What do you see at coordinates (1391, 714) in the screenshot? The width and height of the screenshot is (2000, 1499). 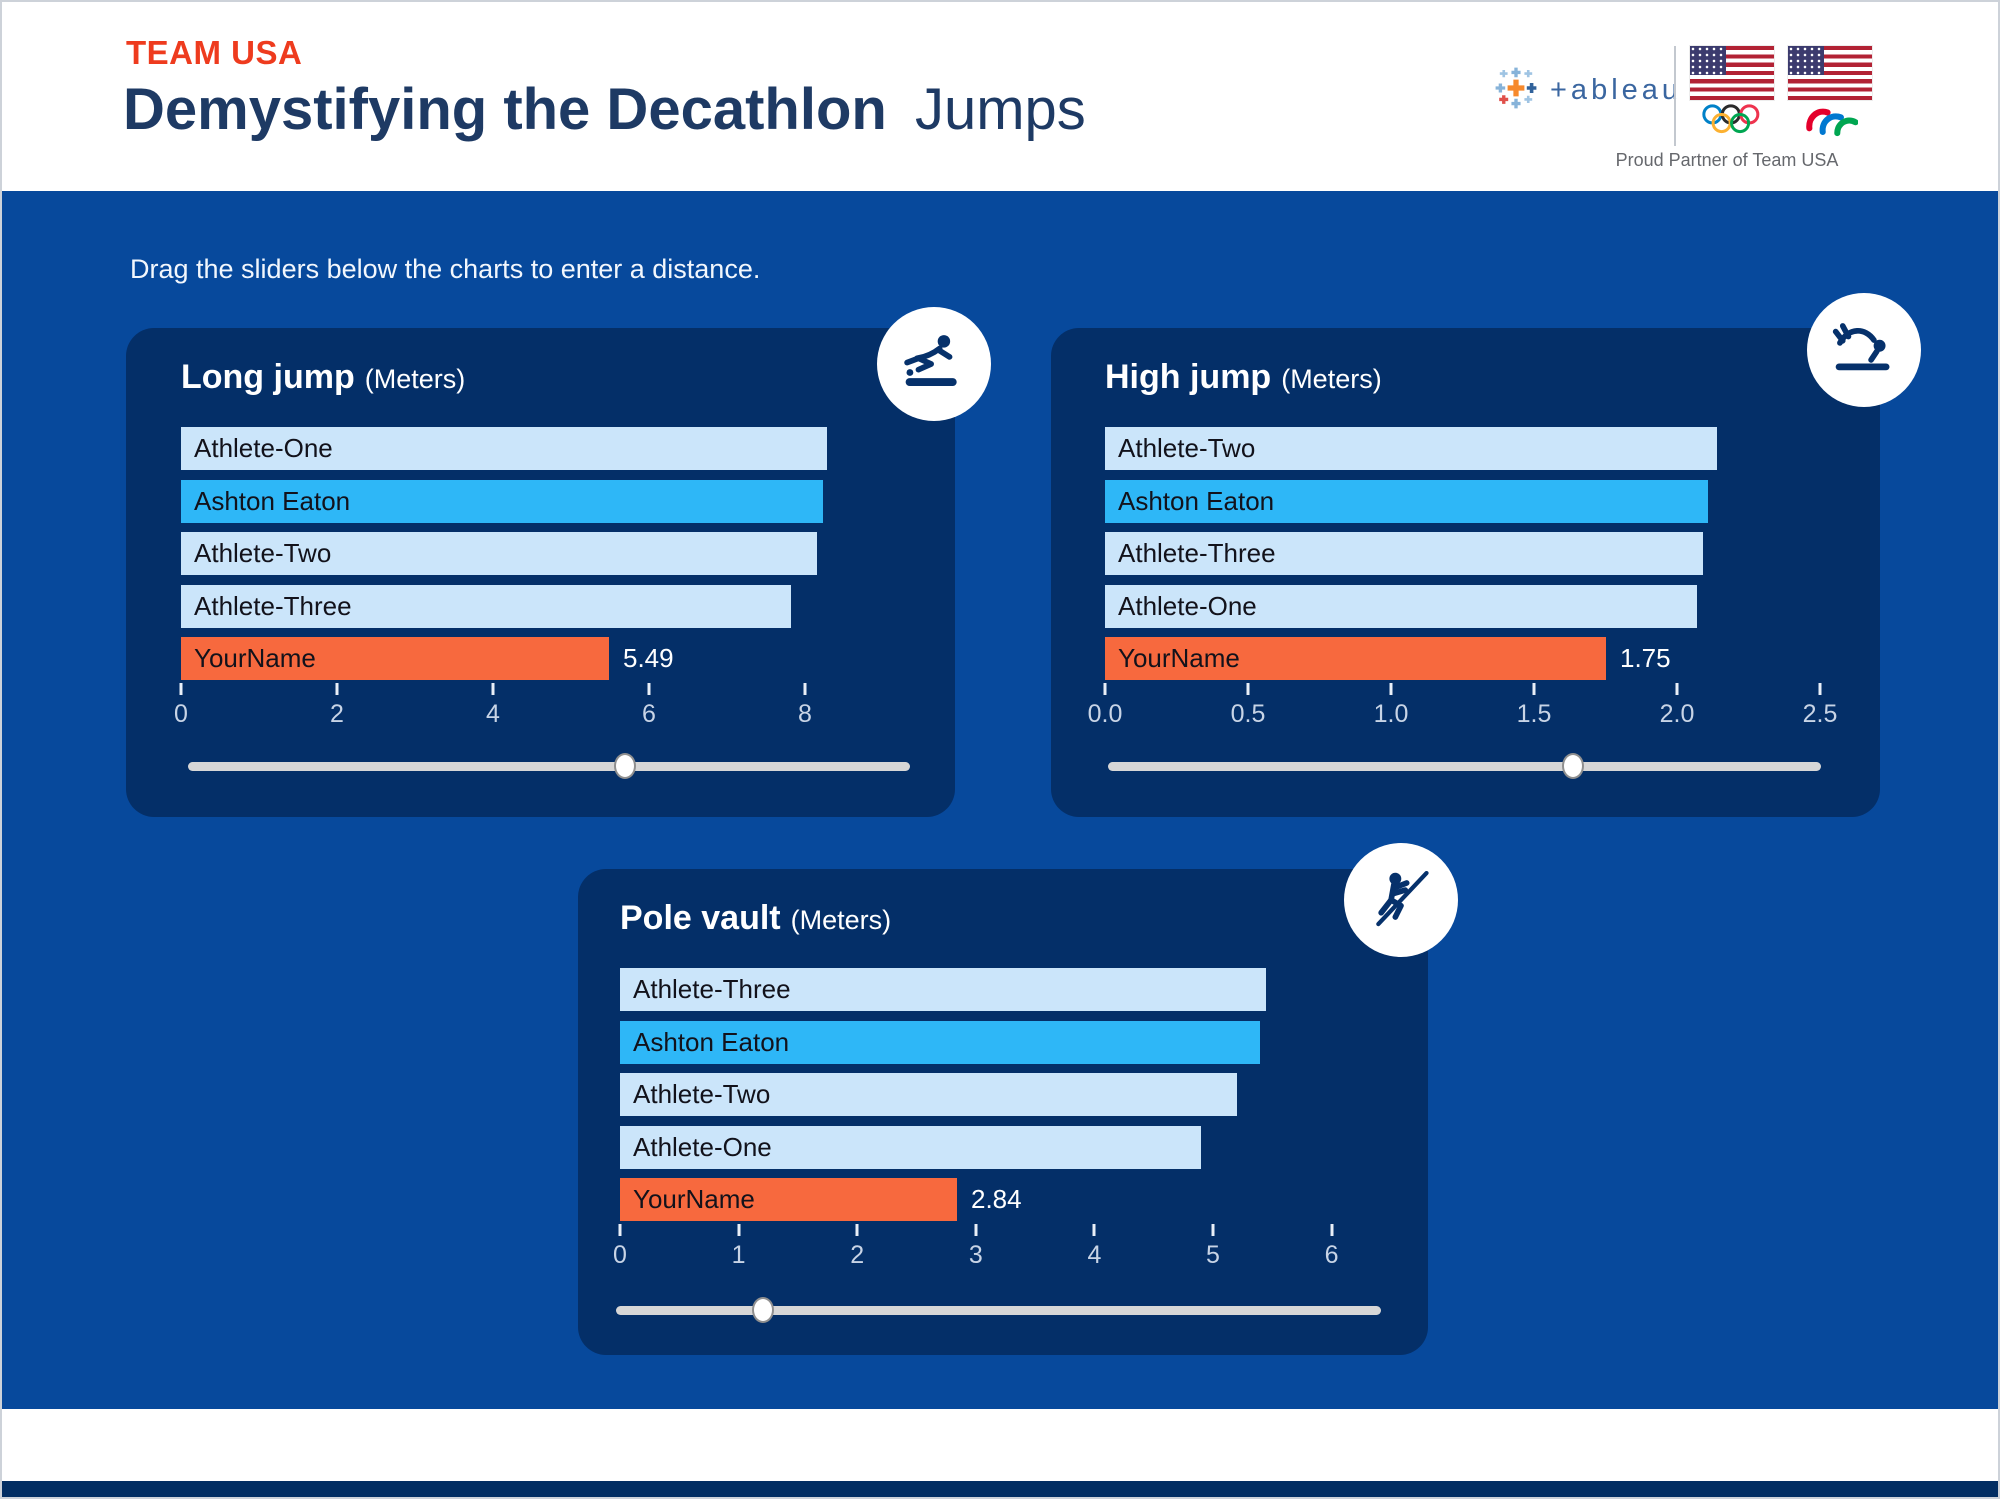 I see `axis-tick-label: 1.0` at bounding box center [1391, 714].